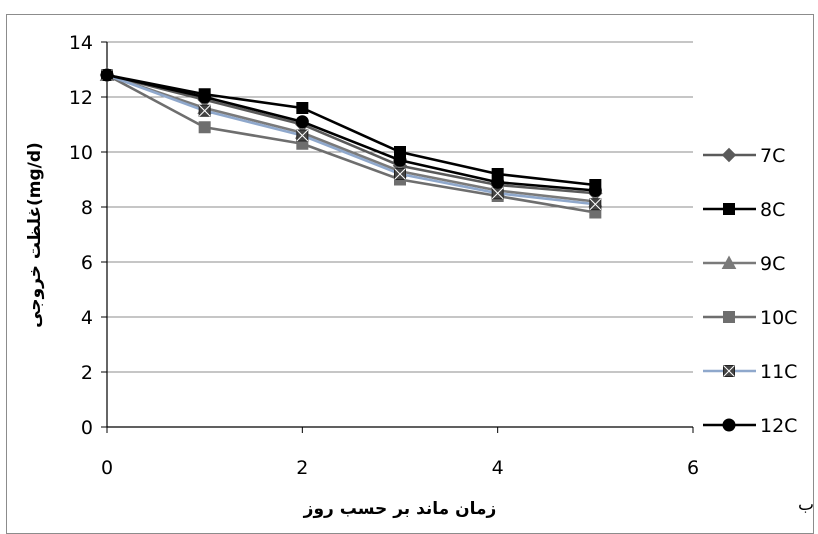 Image resolution: width=818 pixels, height=534 pixels. Describe the element at coordinates (87, 263) in the screenshot. I see `y-tick-label: 6` at that location.